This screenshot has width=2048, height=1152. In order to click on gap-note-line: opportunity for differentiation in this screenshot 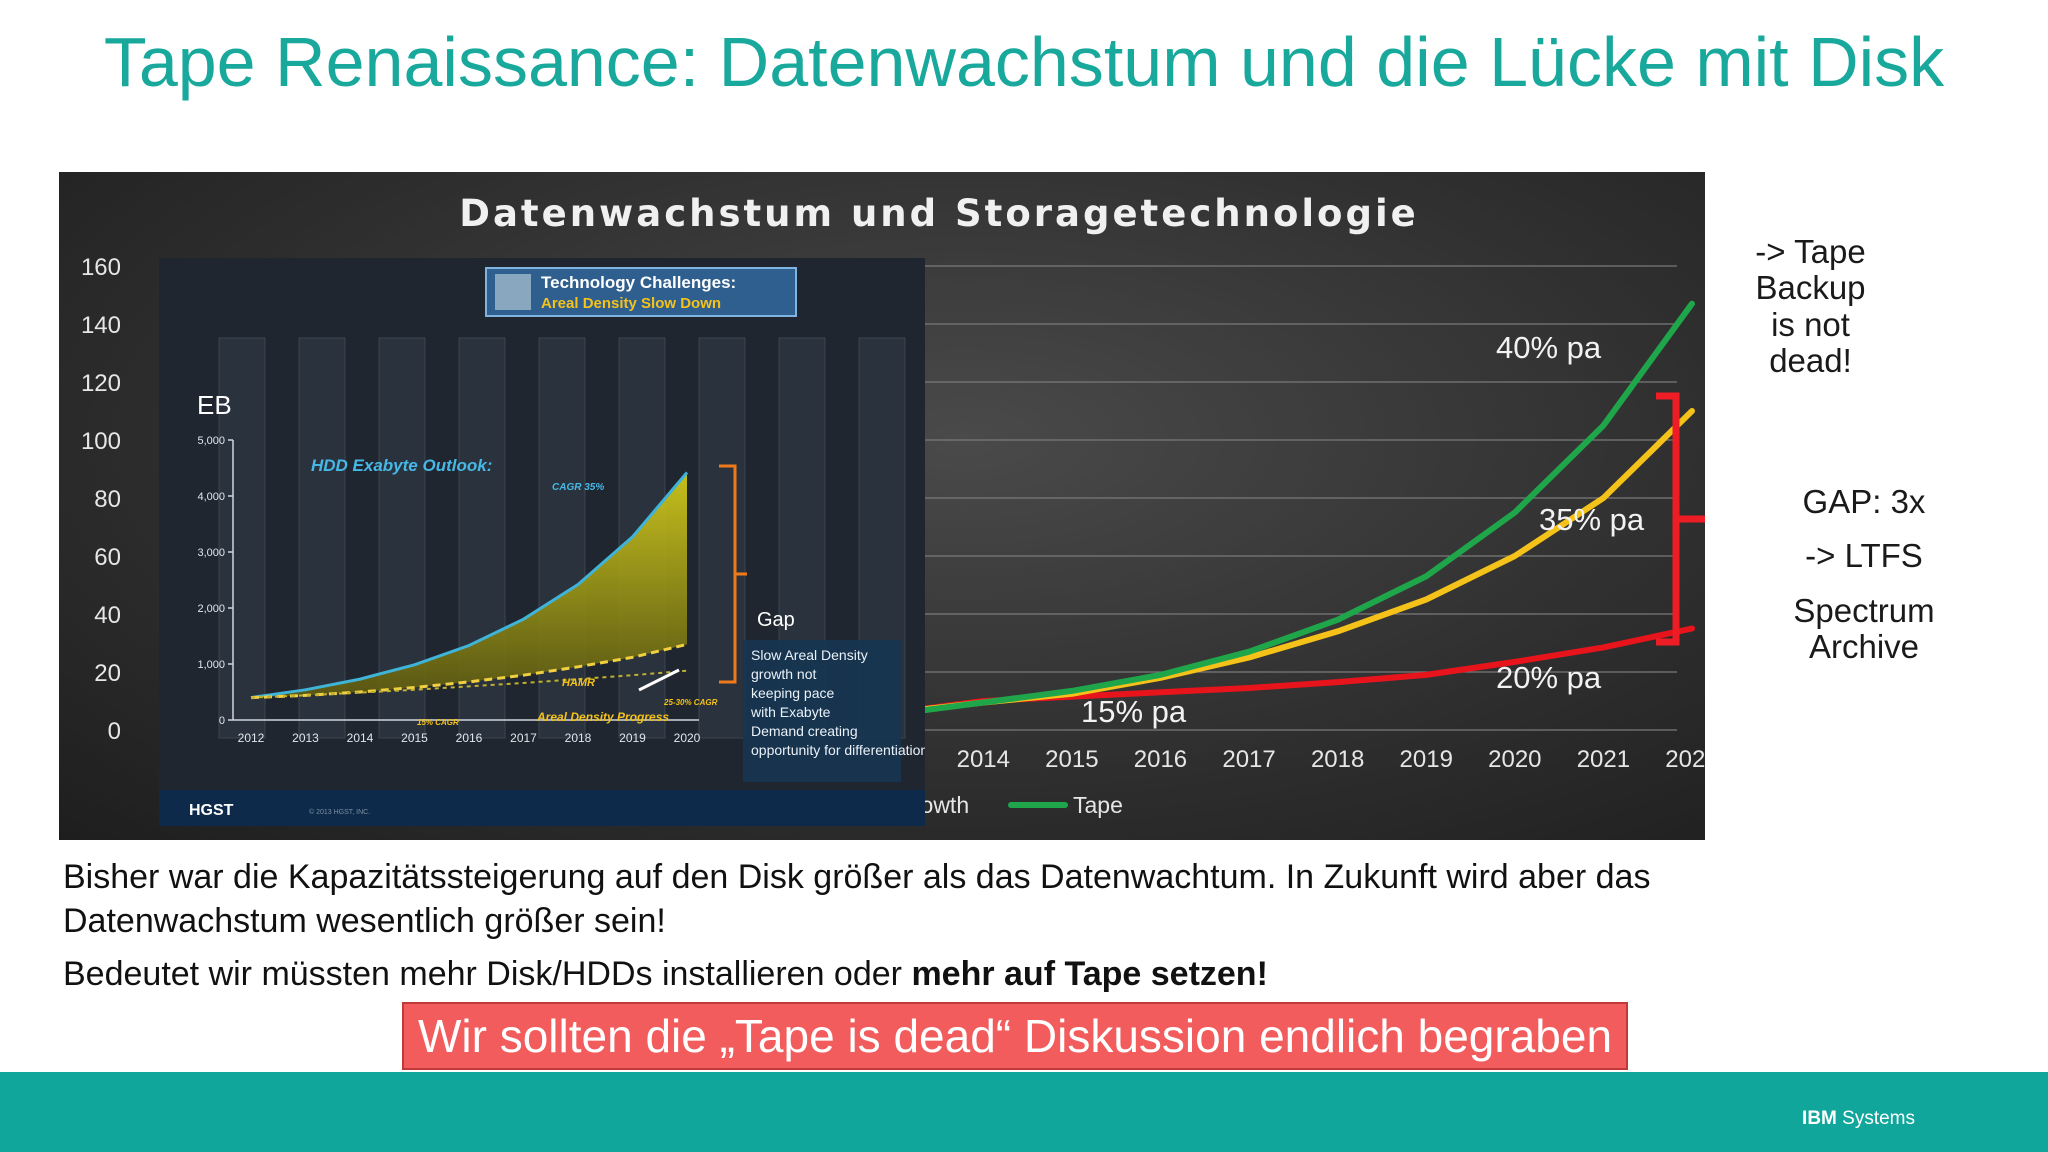, I will do `click(838, 750)`.